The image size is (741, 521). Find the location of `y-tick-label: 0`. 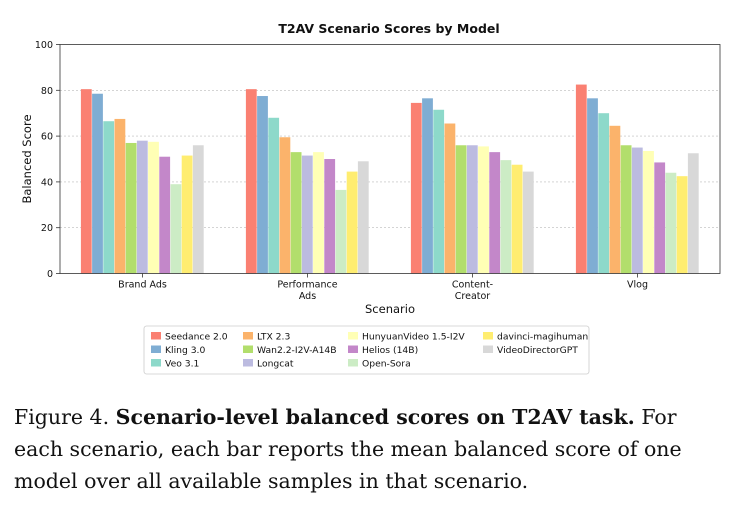

y-tick-label: 0 is located at coordinates (50, 274).